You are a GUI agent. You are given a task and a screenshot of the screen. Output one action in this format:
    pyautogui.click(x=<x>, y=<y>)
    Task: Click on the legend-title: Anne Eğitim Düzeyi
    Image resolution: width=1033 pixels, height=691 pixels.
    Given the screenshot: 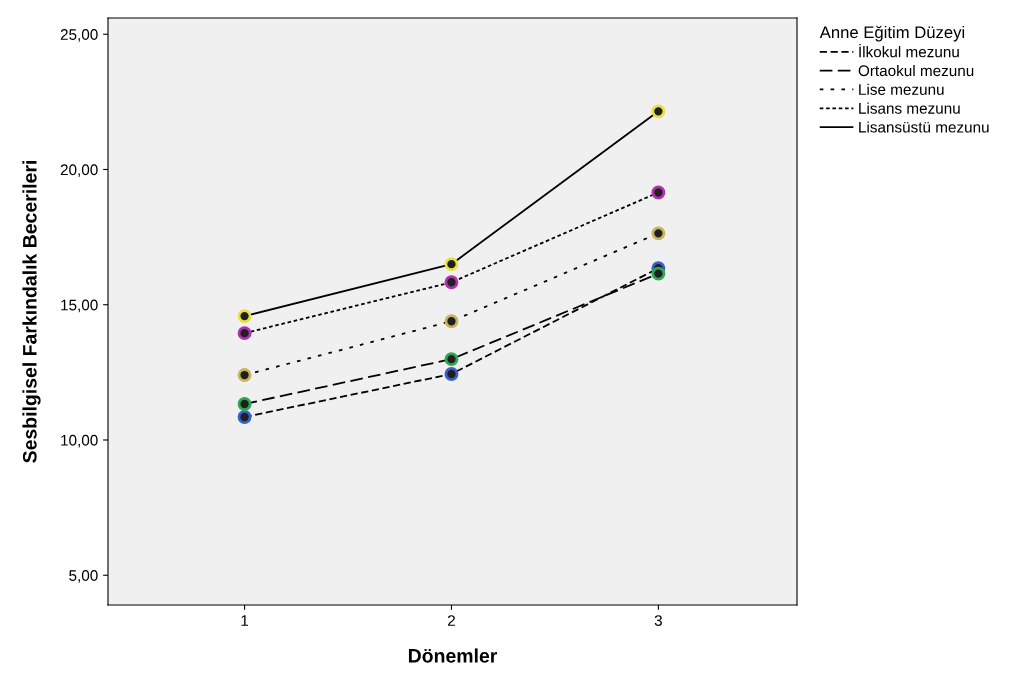 What is the action you would take?
    pyautogui.click(x=892, y=33)
    